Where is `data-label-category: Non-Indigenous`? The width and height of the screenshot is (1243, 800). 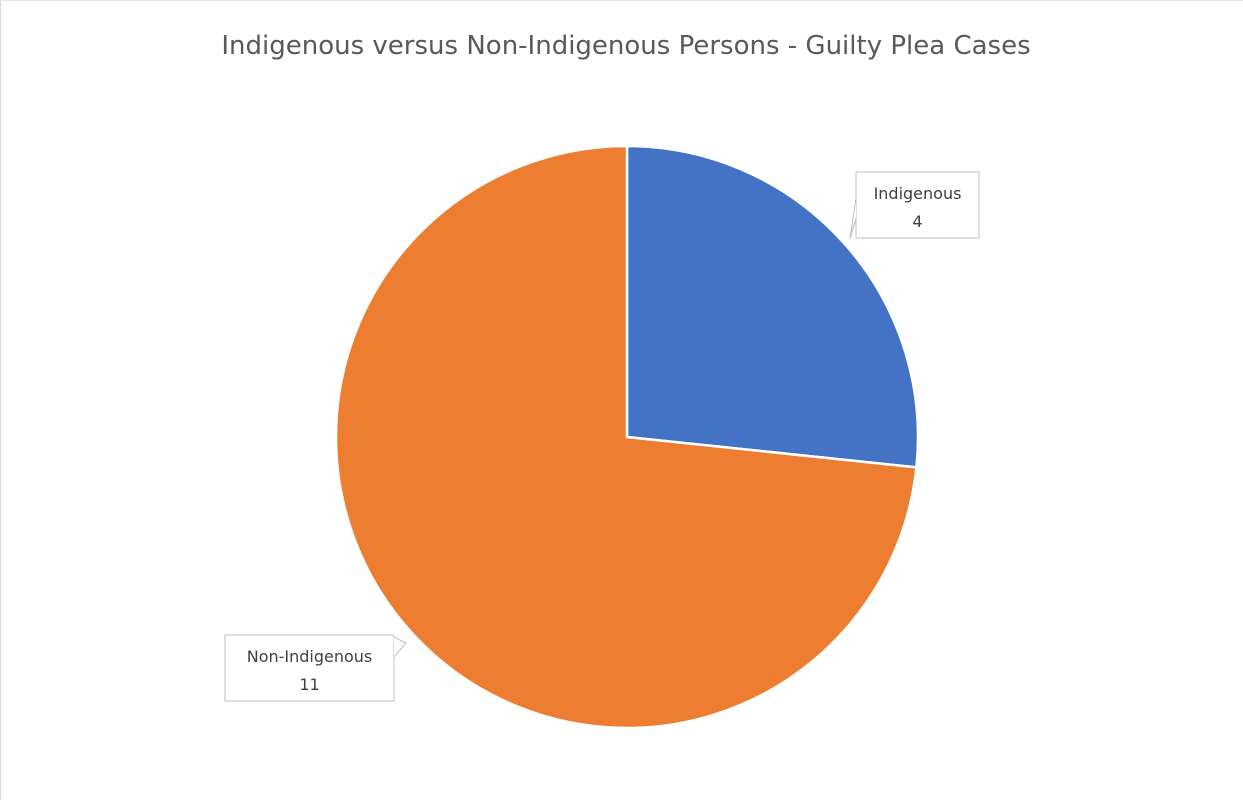 data-label-category: Non-Indigenous is located at coordinates (310, 656).